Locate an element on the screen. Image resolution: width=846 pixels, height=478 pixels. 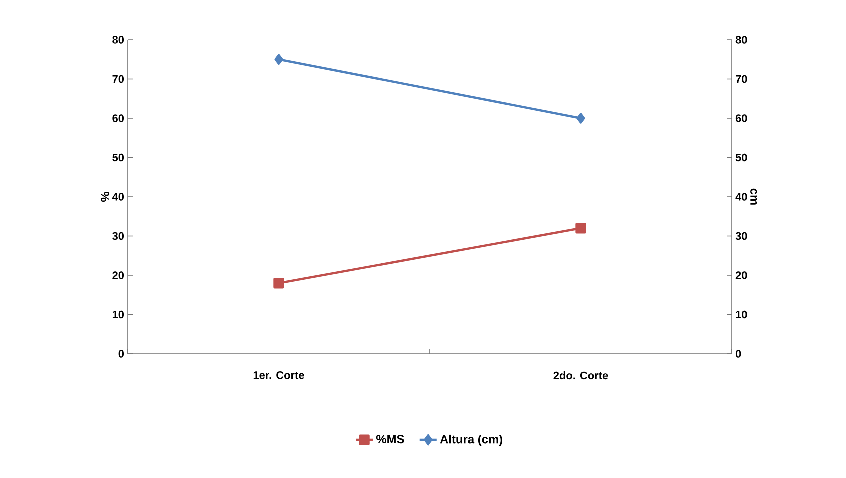
y-tick-label: 60 is located at coordinates (118, 118).